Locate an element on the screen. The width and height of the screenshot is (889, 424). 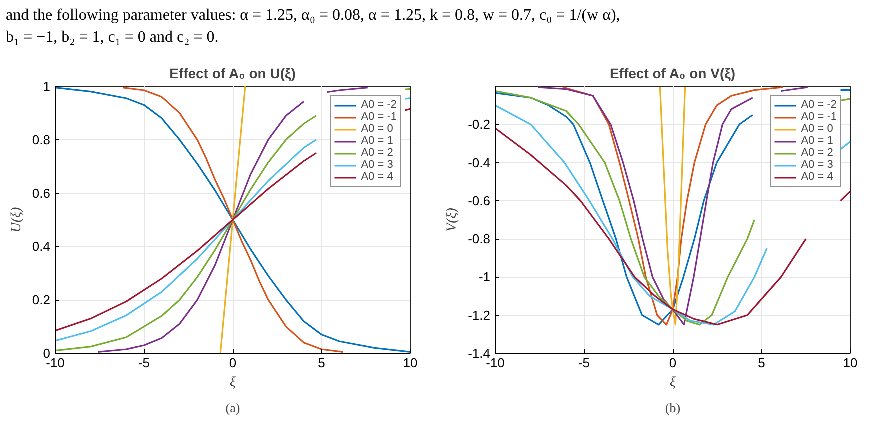
chart-title: Effect of A₀ on V(ξ) is located at coordinates (673, 74).